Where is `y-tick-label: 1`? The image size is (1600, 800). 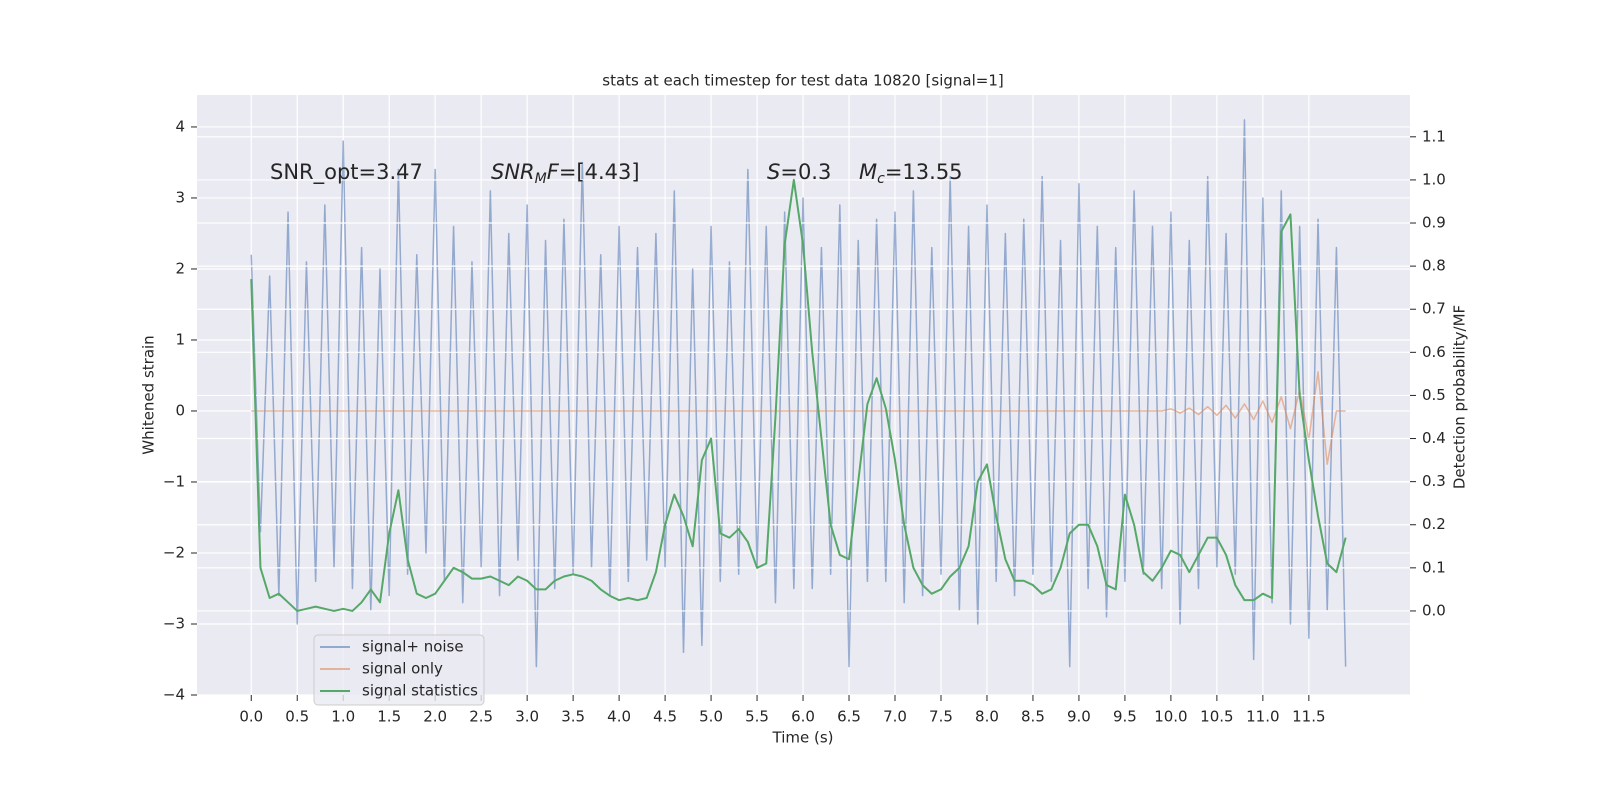 y-tick-label: 1 is located at coordinates (180, 339).